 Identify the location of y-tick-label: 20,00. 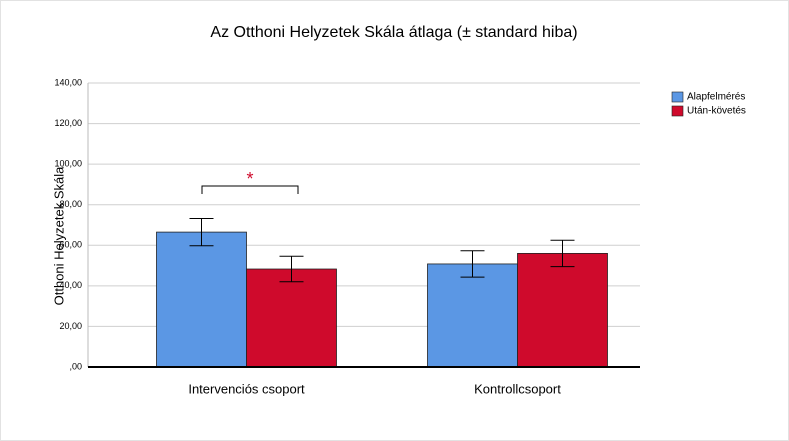
(70, 326).